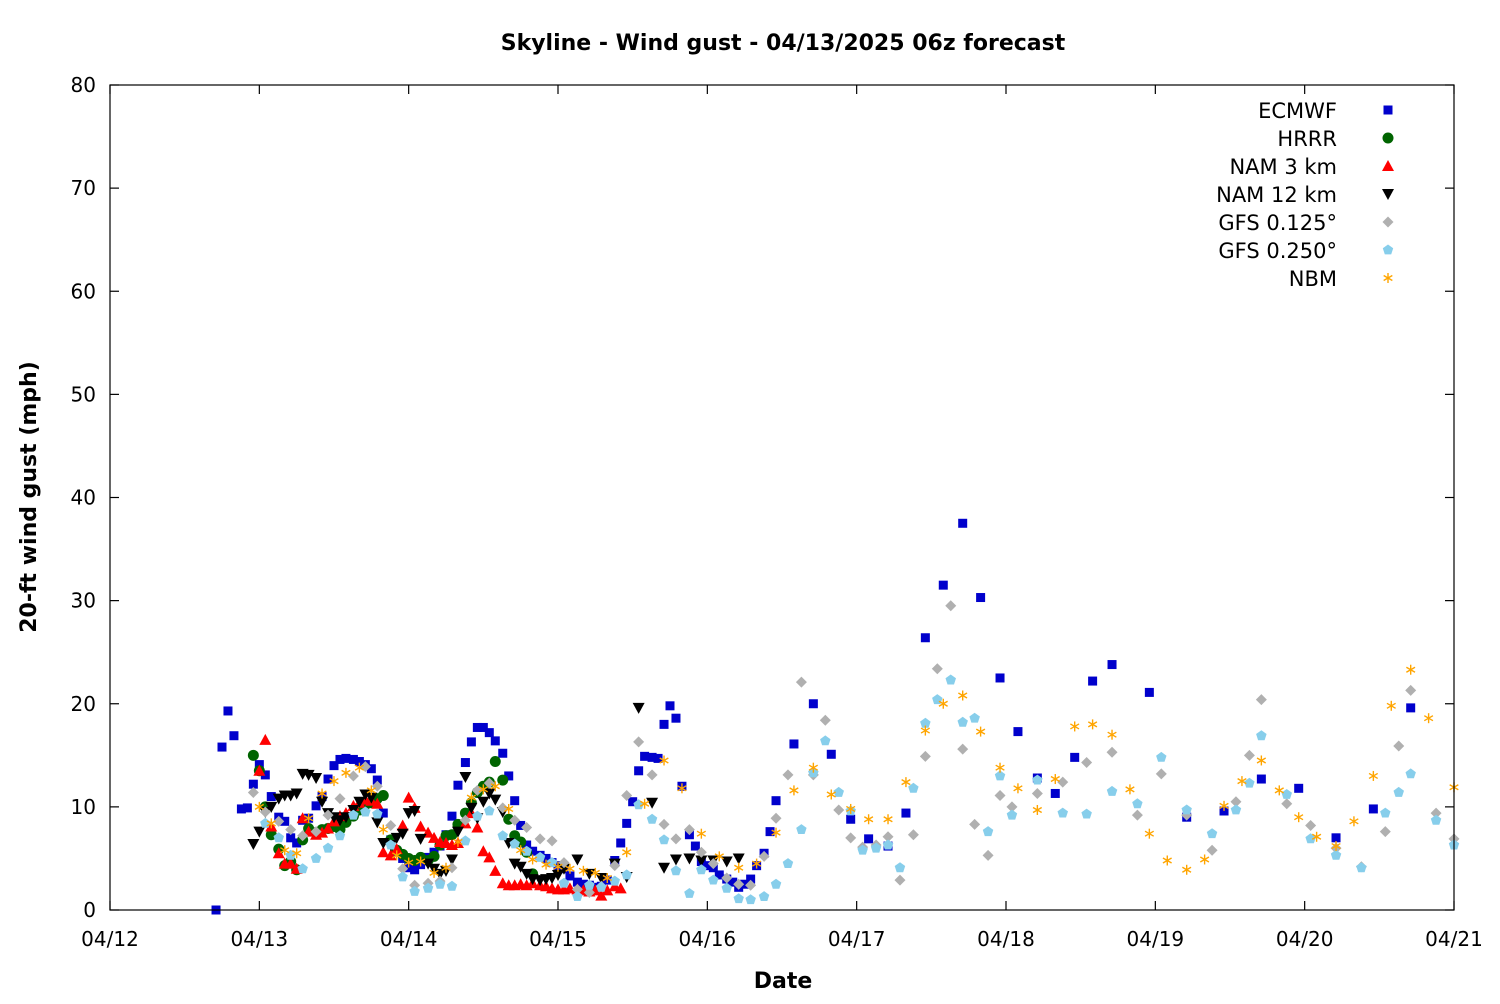 The height and width of the screenshot is (1004, 1500). I want to click on x-tick-label: 04/12, so click(110, 939).